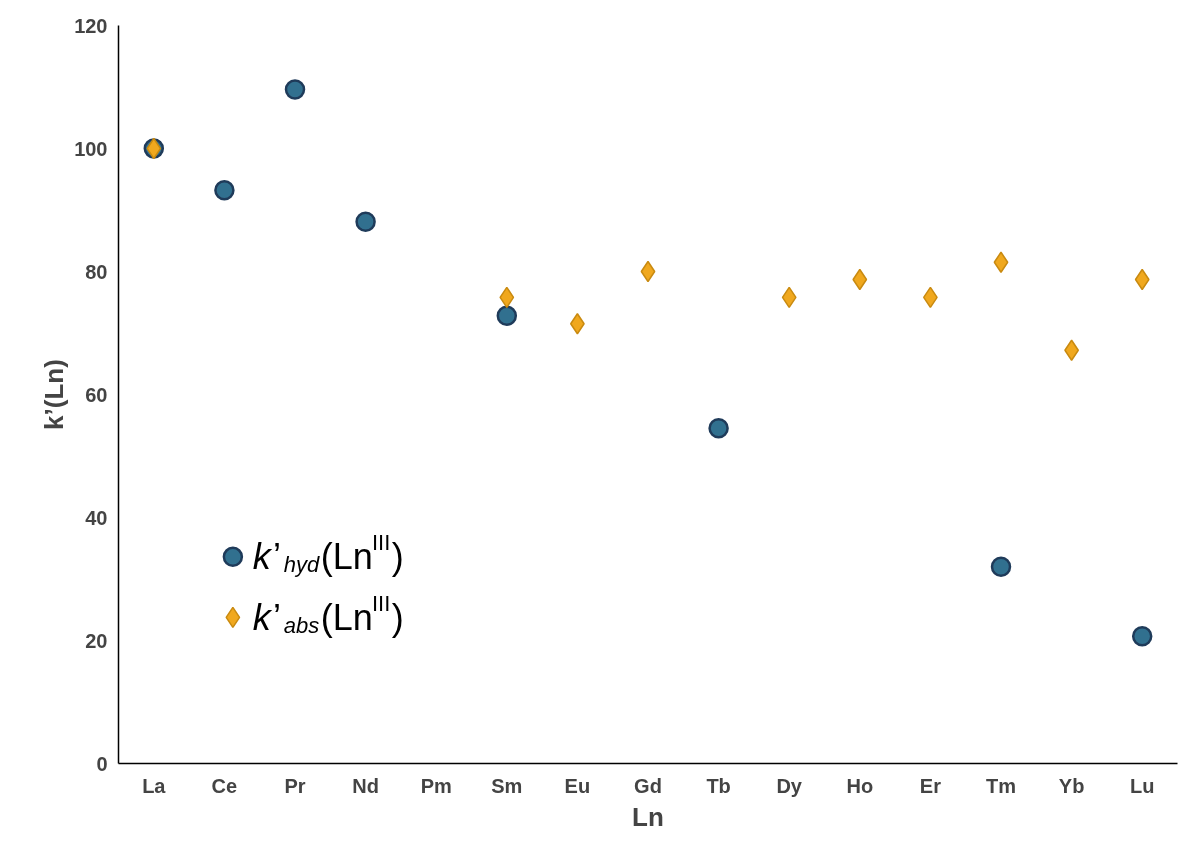 The width and height of the screenshot is (1192, 846). I want to click on x-tick-label: La, so click(154, 785).